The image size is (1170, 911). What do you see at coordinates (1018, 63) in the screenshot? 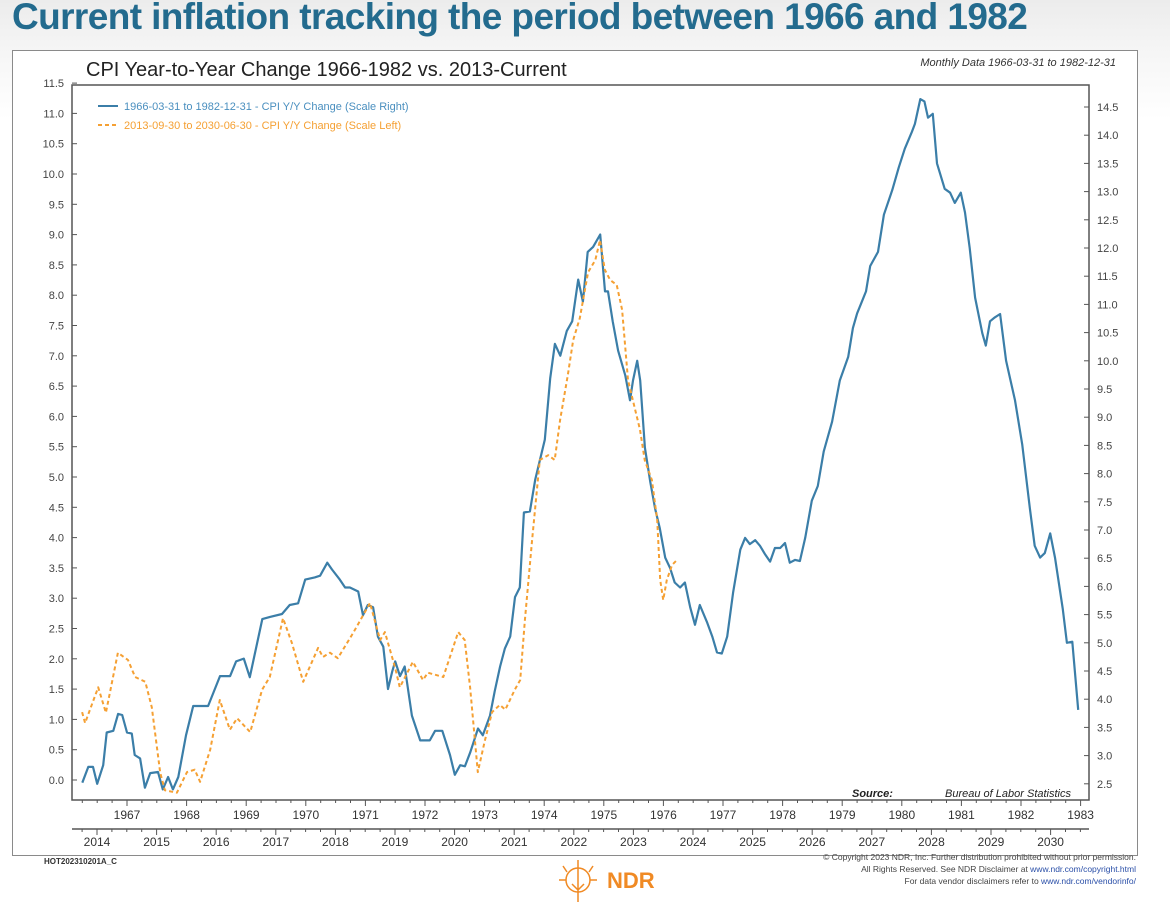
I see `chart-subtitle: Monthly Data 1966-03-31 to 1982-12-31` at bounding box center [1018, 63].